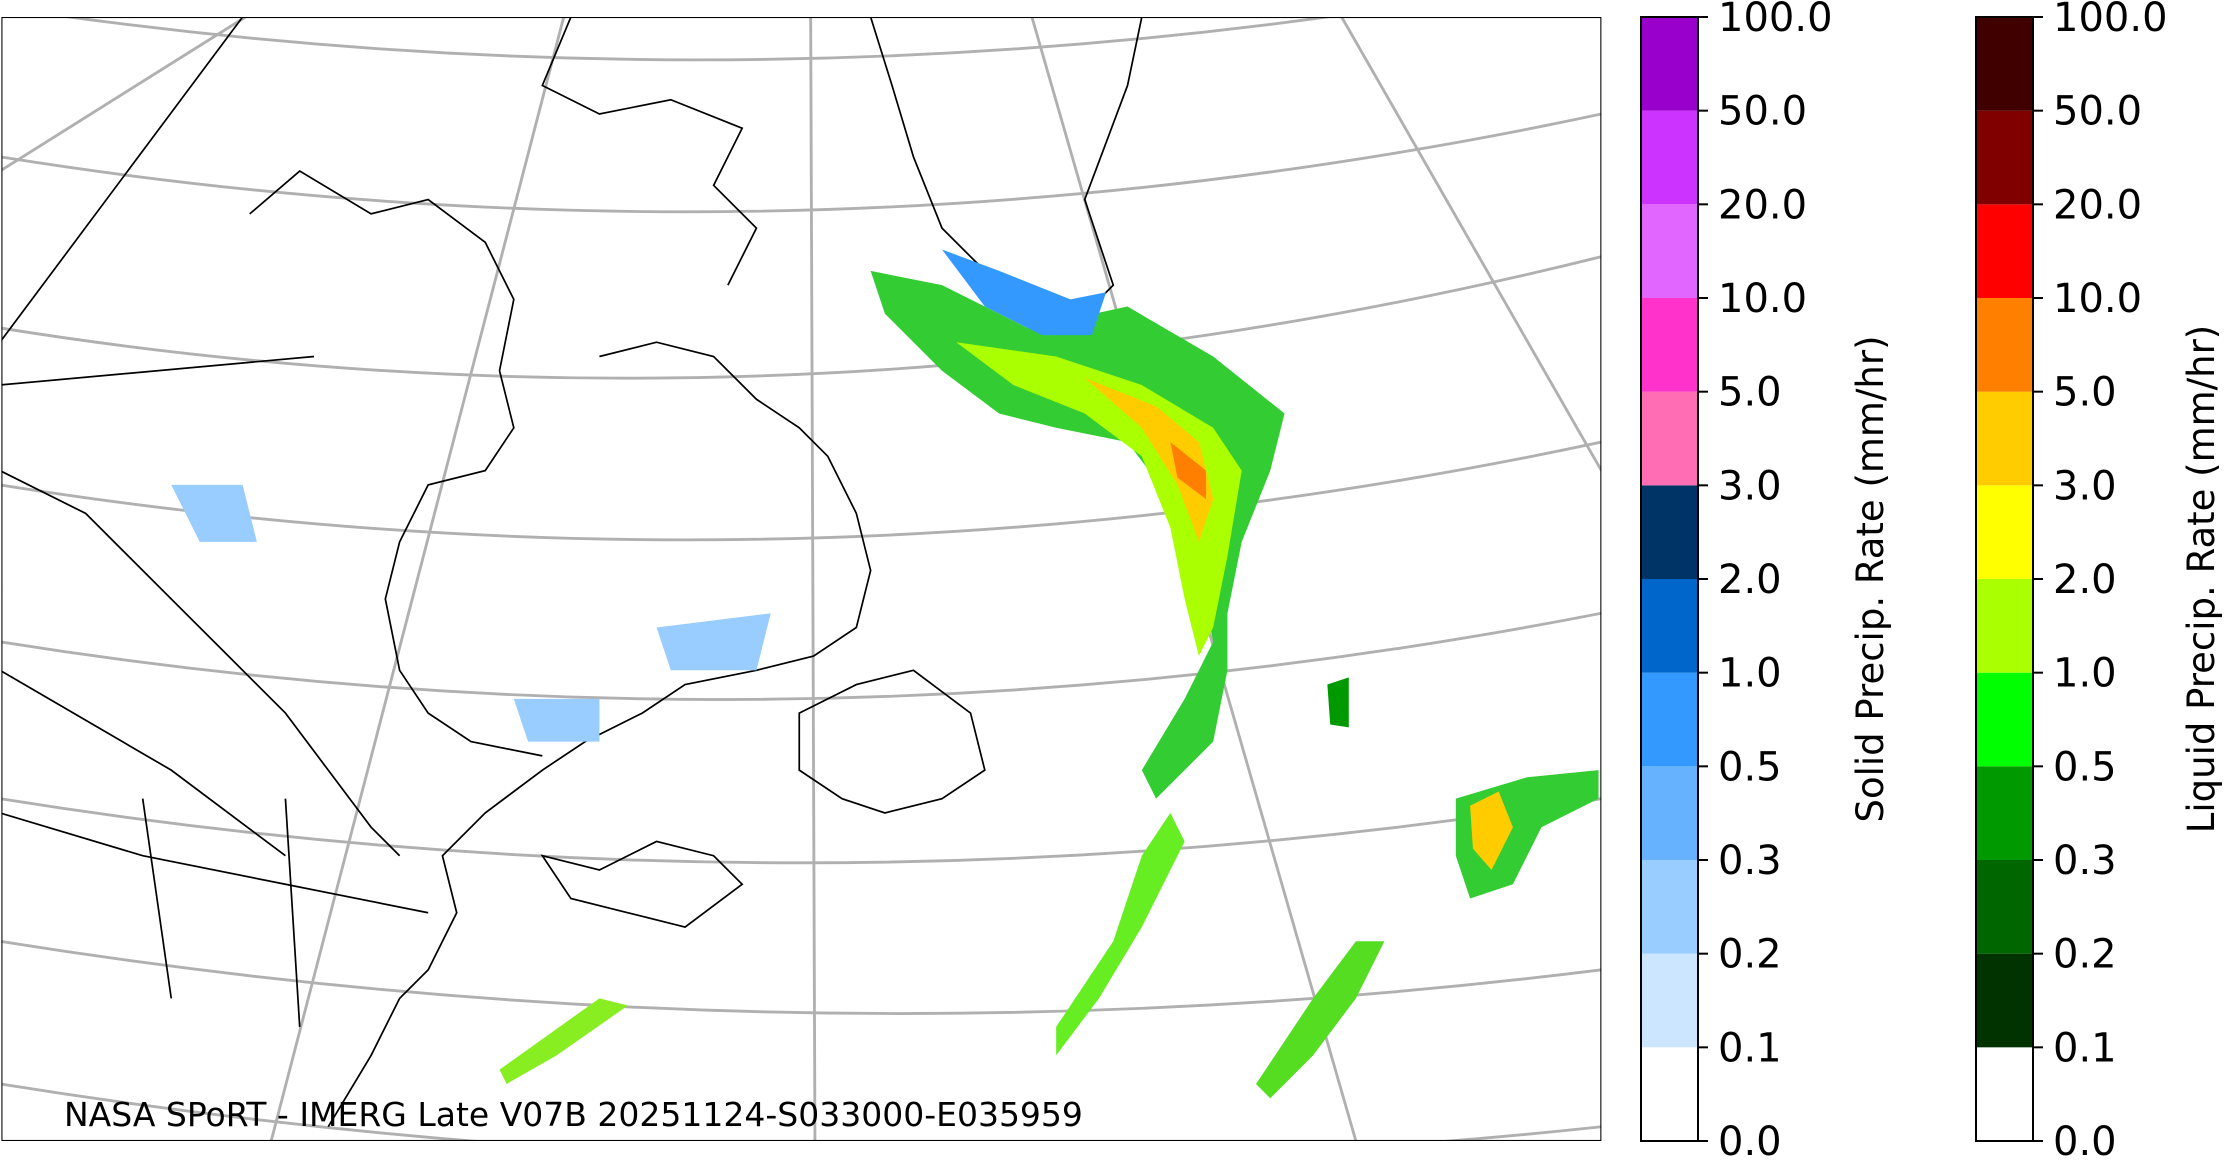  What do you see at coordinates (2201, 579) in the screenshot?
I see `colorbar-label: Liquid Precip. Rate (mm/hr)` at bounding box center [2201, 579].